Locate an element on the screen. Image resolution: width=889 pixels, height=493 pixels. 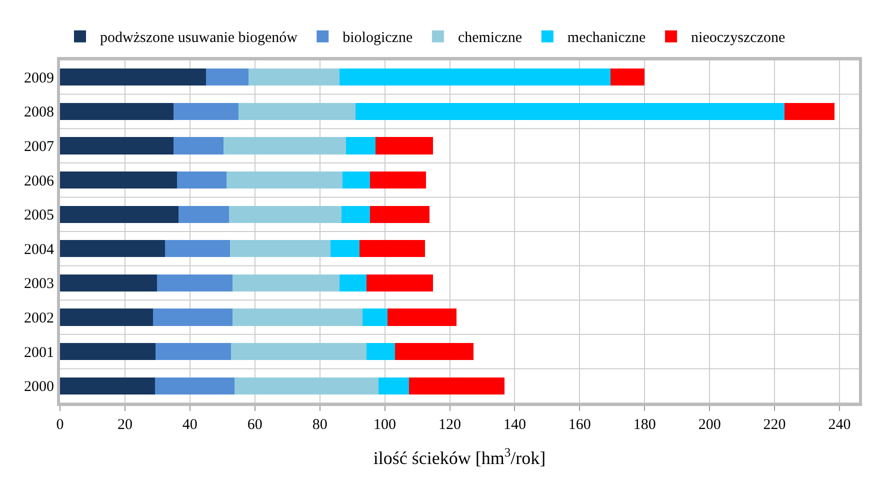
y-tick-label: 2000 is located at coordinates (39, 387).